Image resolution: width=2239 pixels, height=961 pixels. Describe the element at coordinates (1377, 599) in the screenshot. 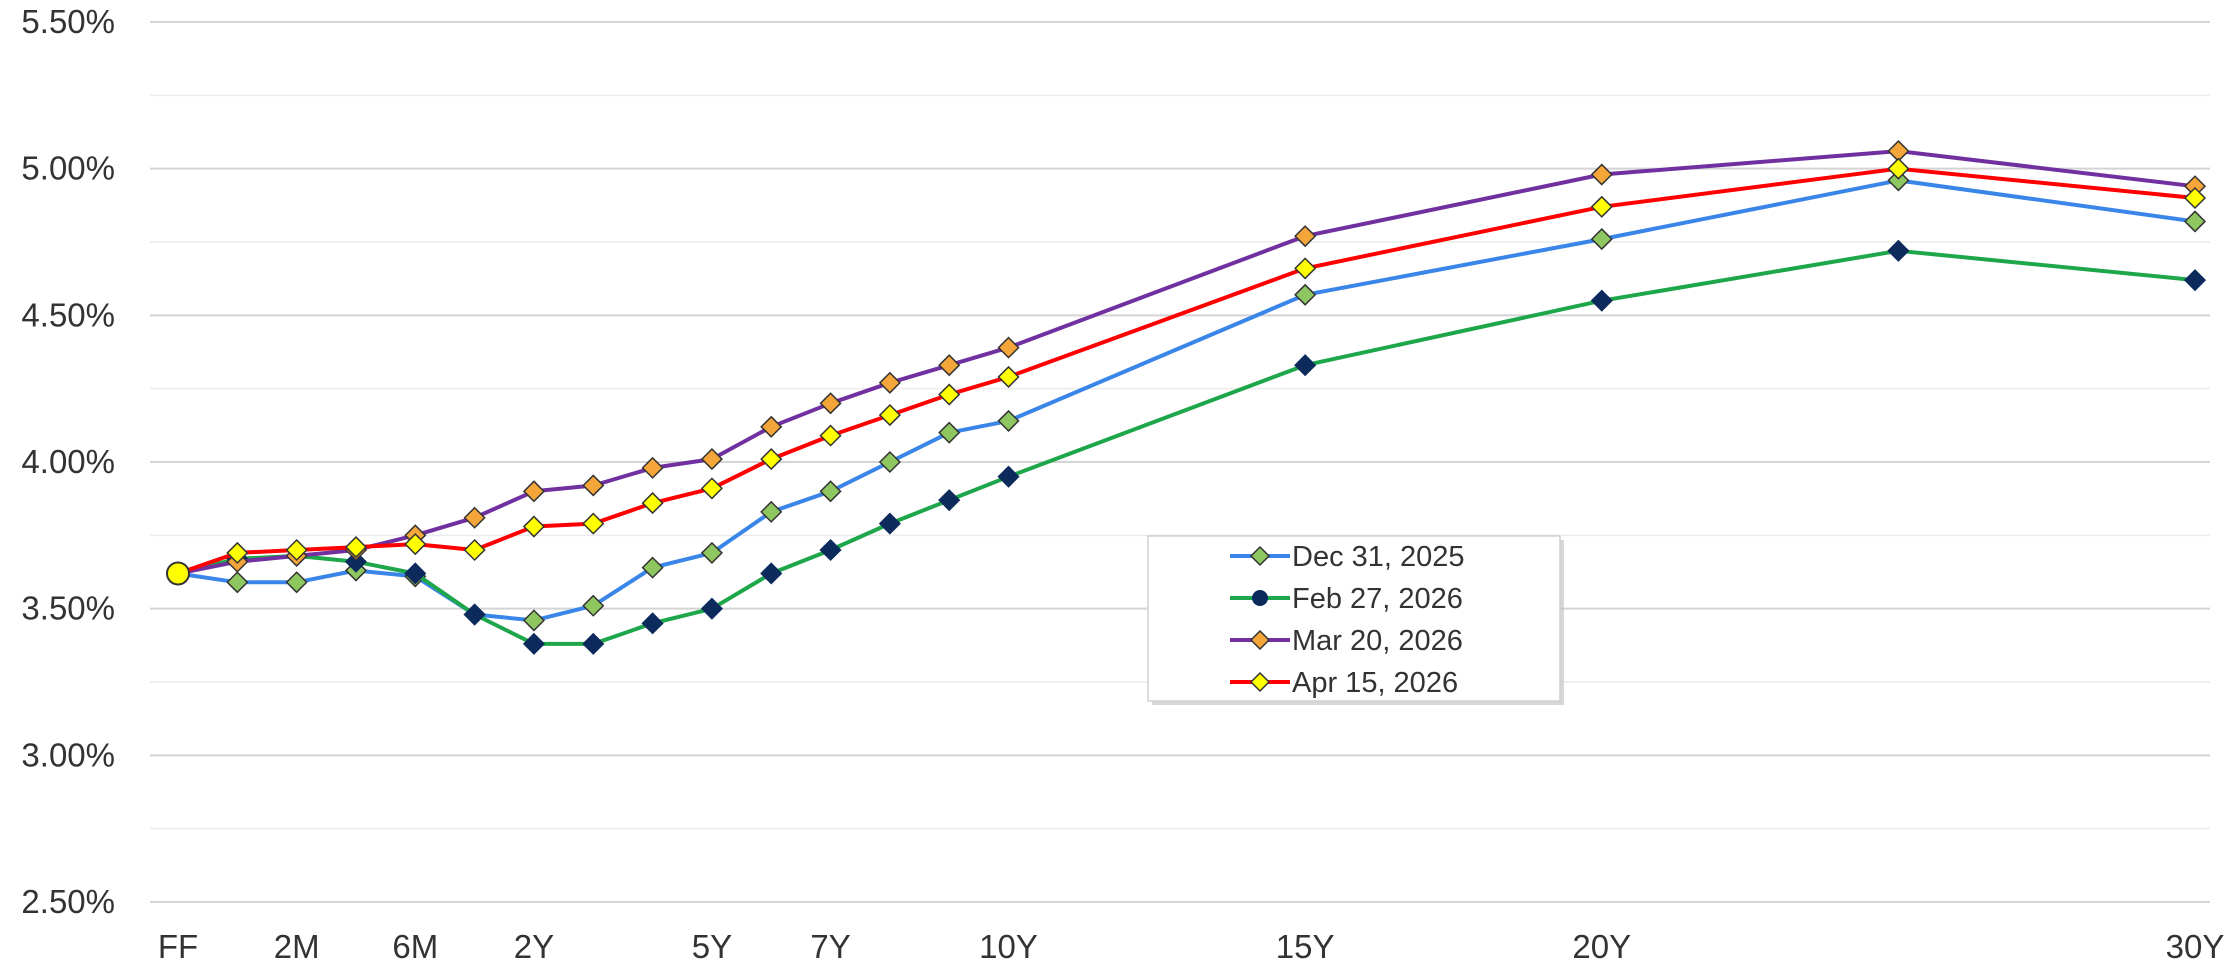

I see `legend-label: Feb 27, 2026` at that location.